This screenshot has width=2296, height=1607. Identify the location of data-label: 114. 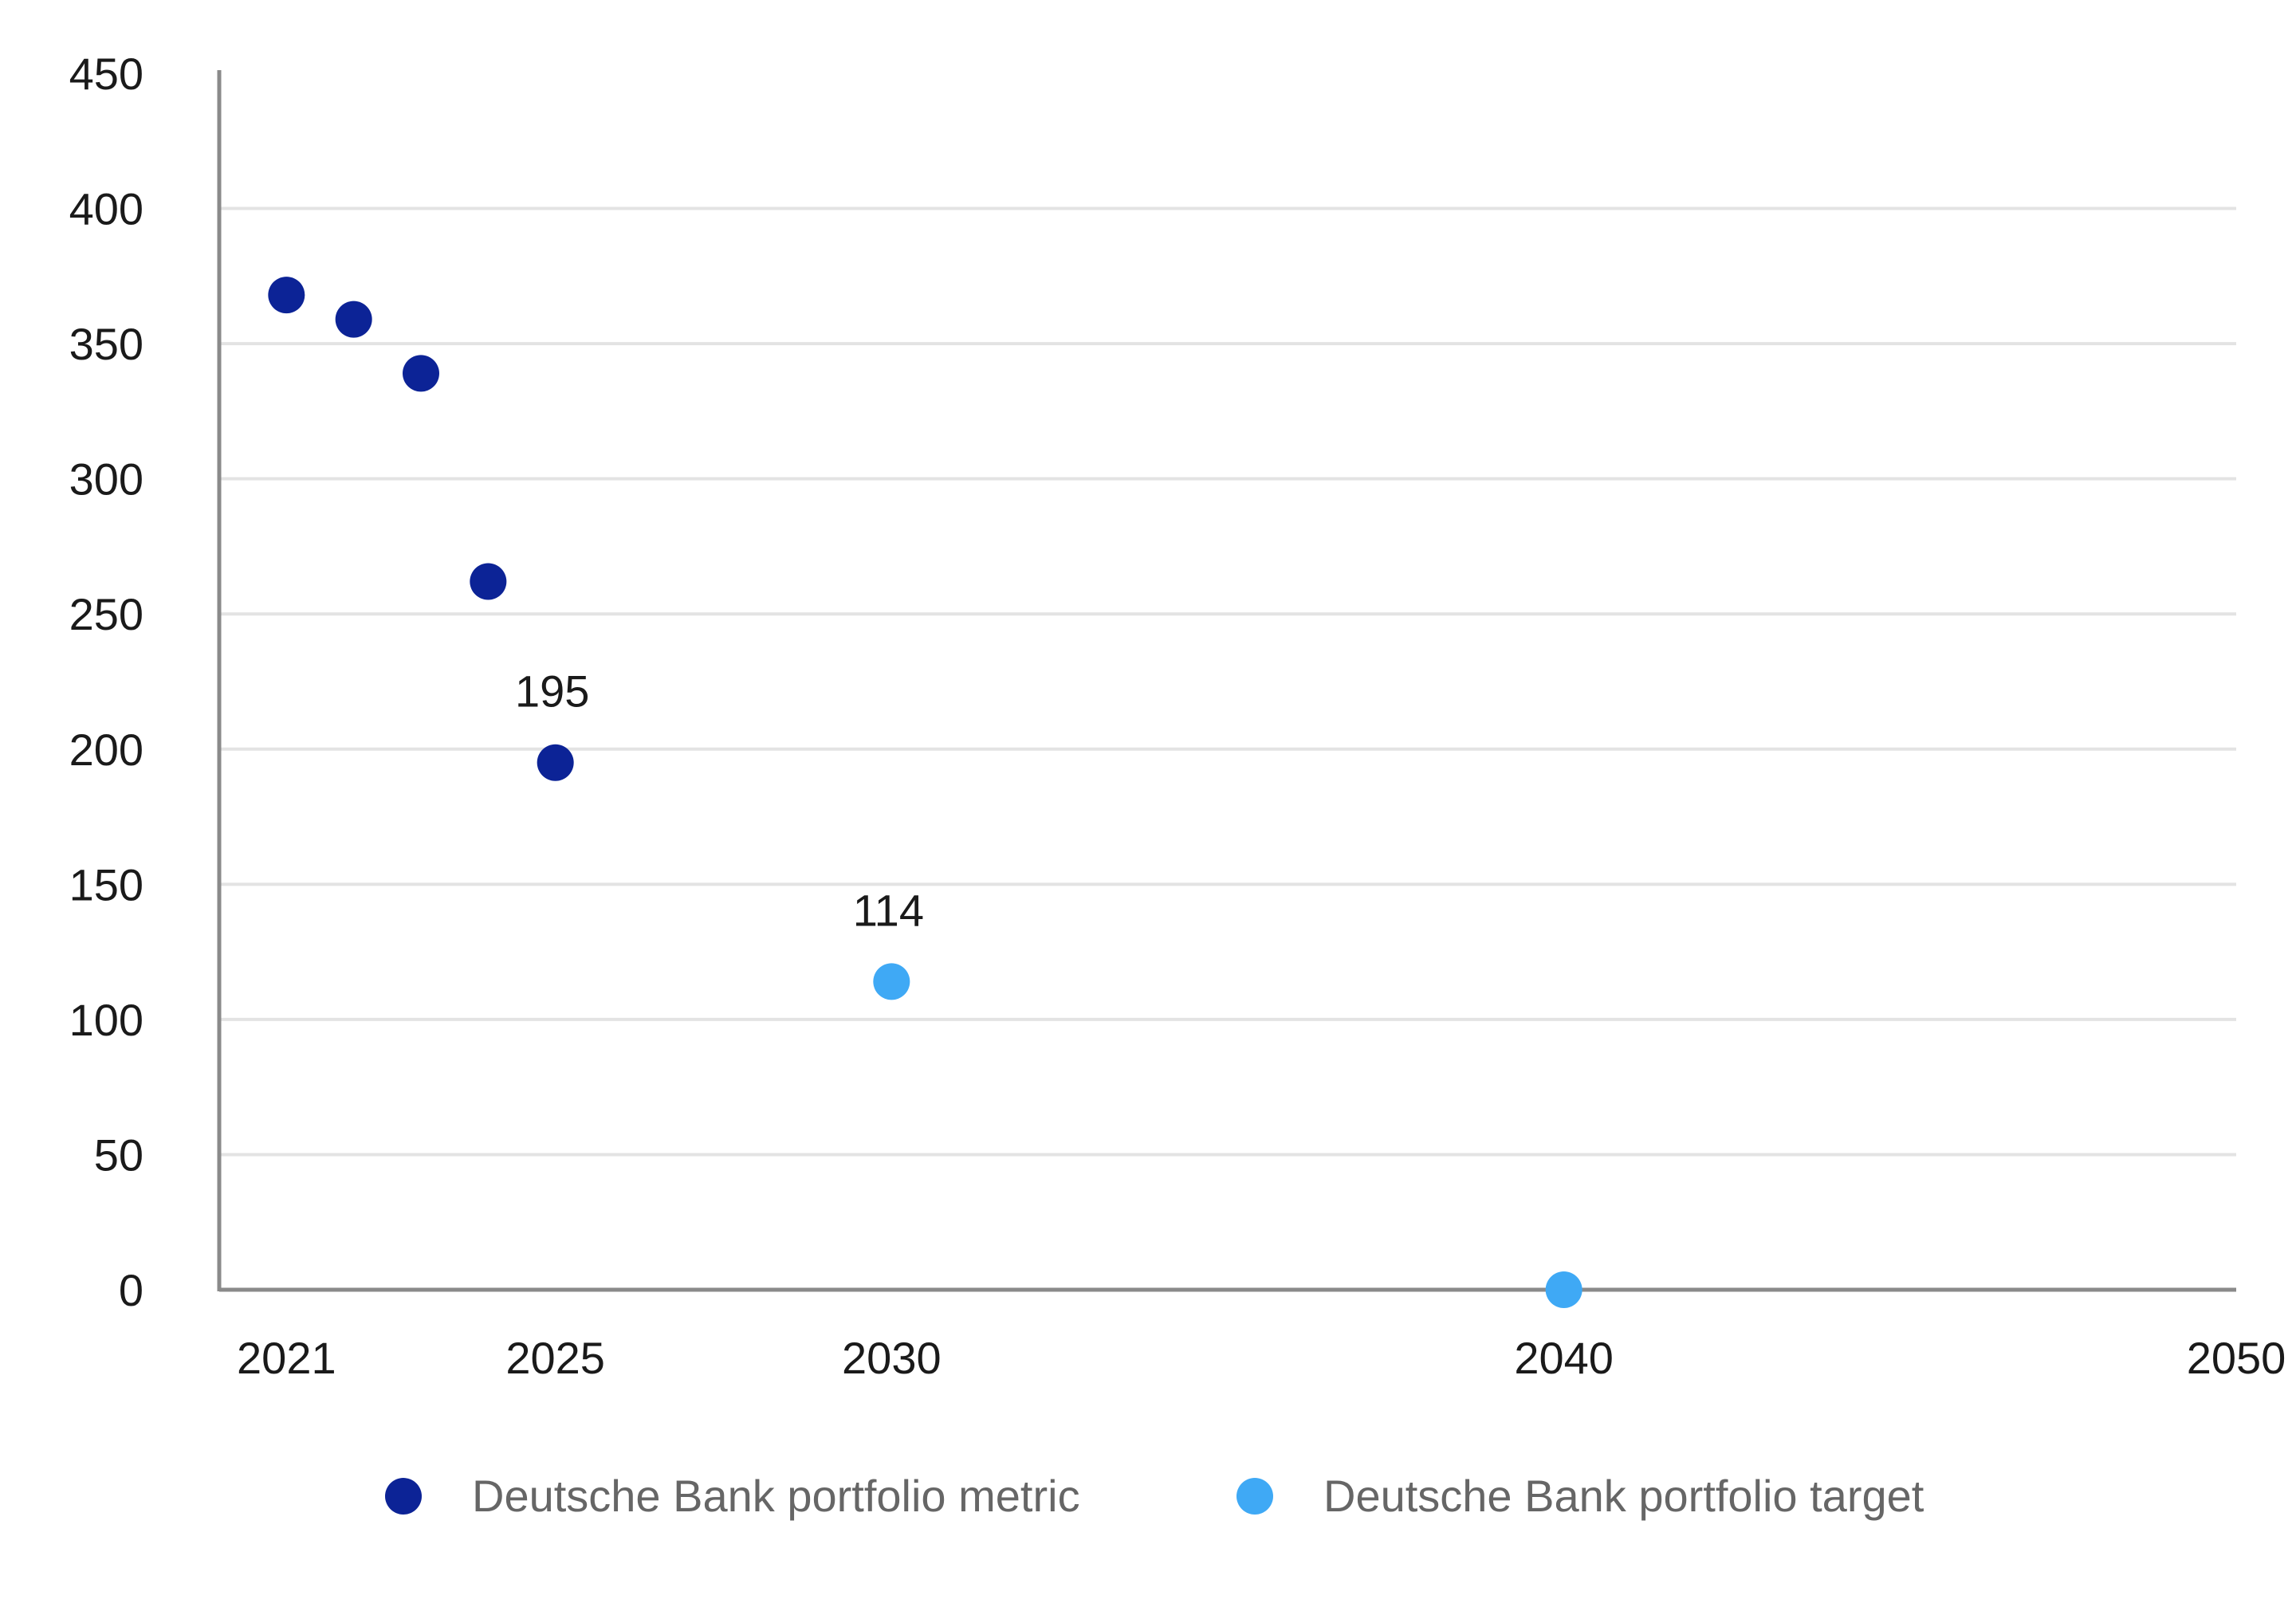
(888, 910).